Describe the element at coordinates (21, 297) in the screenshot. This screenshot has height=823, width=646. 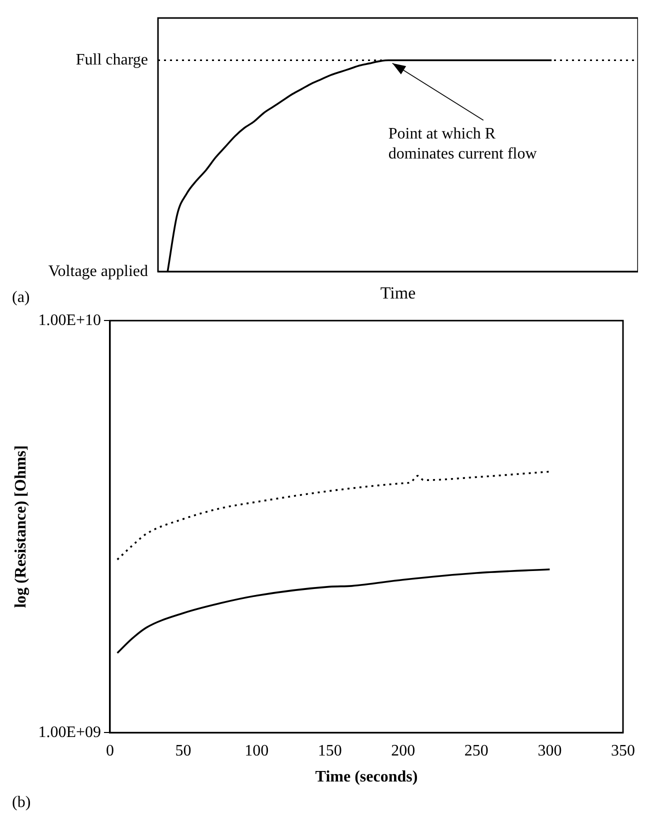
I see `text: (a)` at that location.